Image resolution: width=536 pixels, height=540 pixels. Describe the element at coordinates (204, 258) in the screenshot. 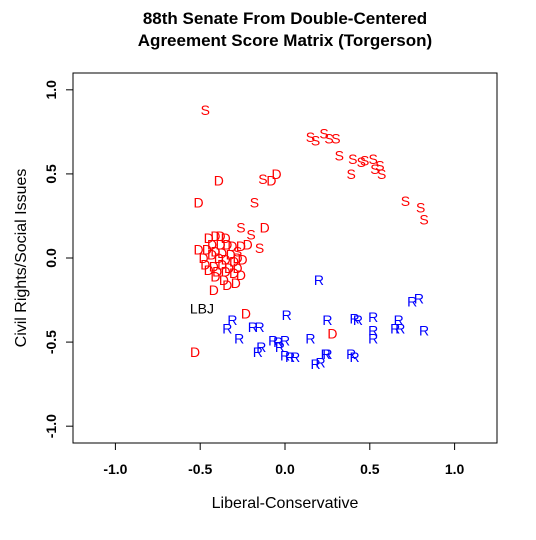

I see `point-d-21: D` at that location.